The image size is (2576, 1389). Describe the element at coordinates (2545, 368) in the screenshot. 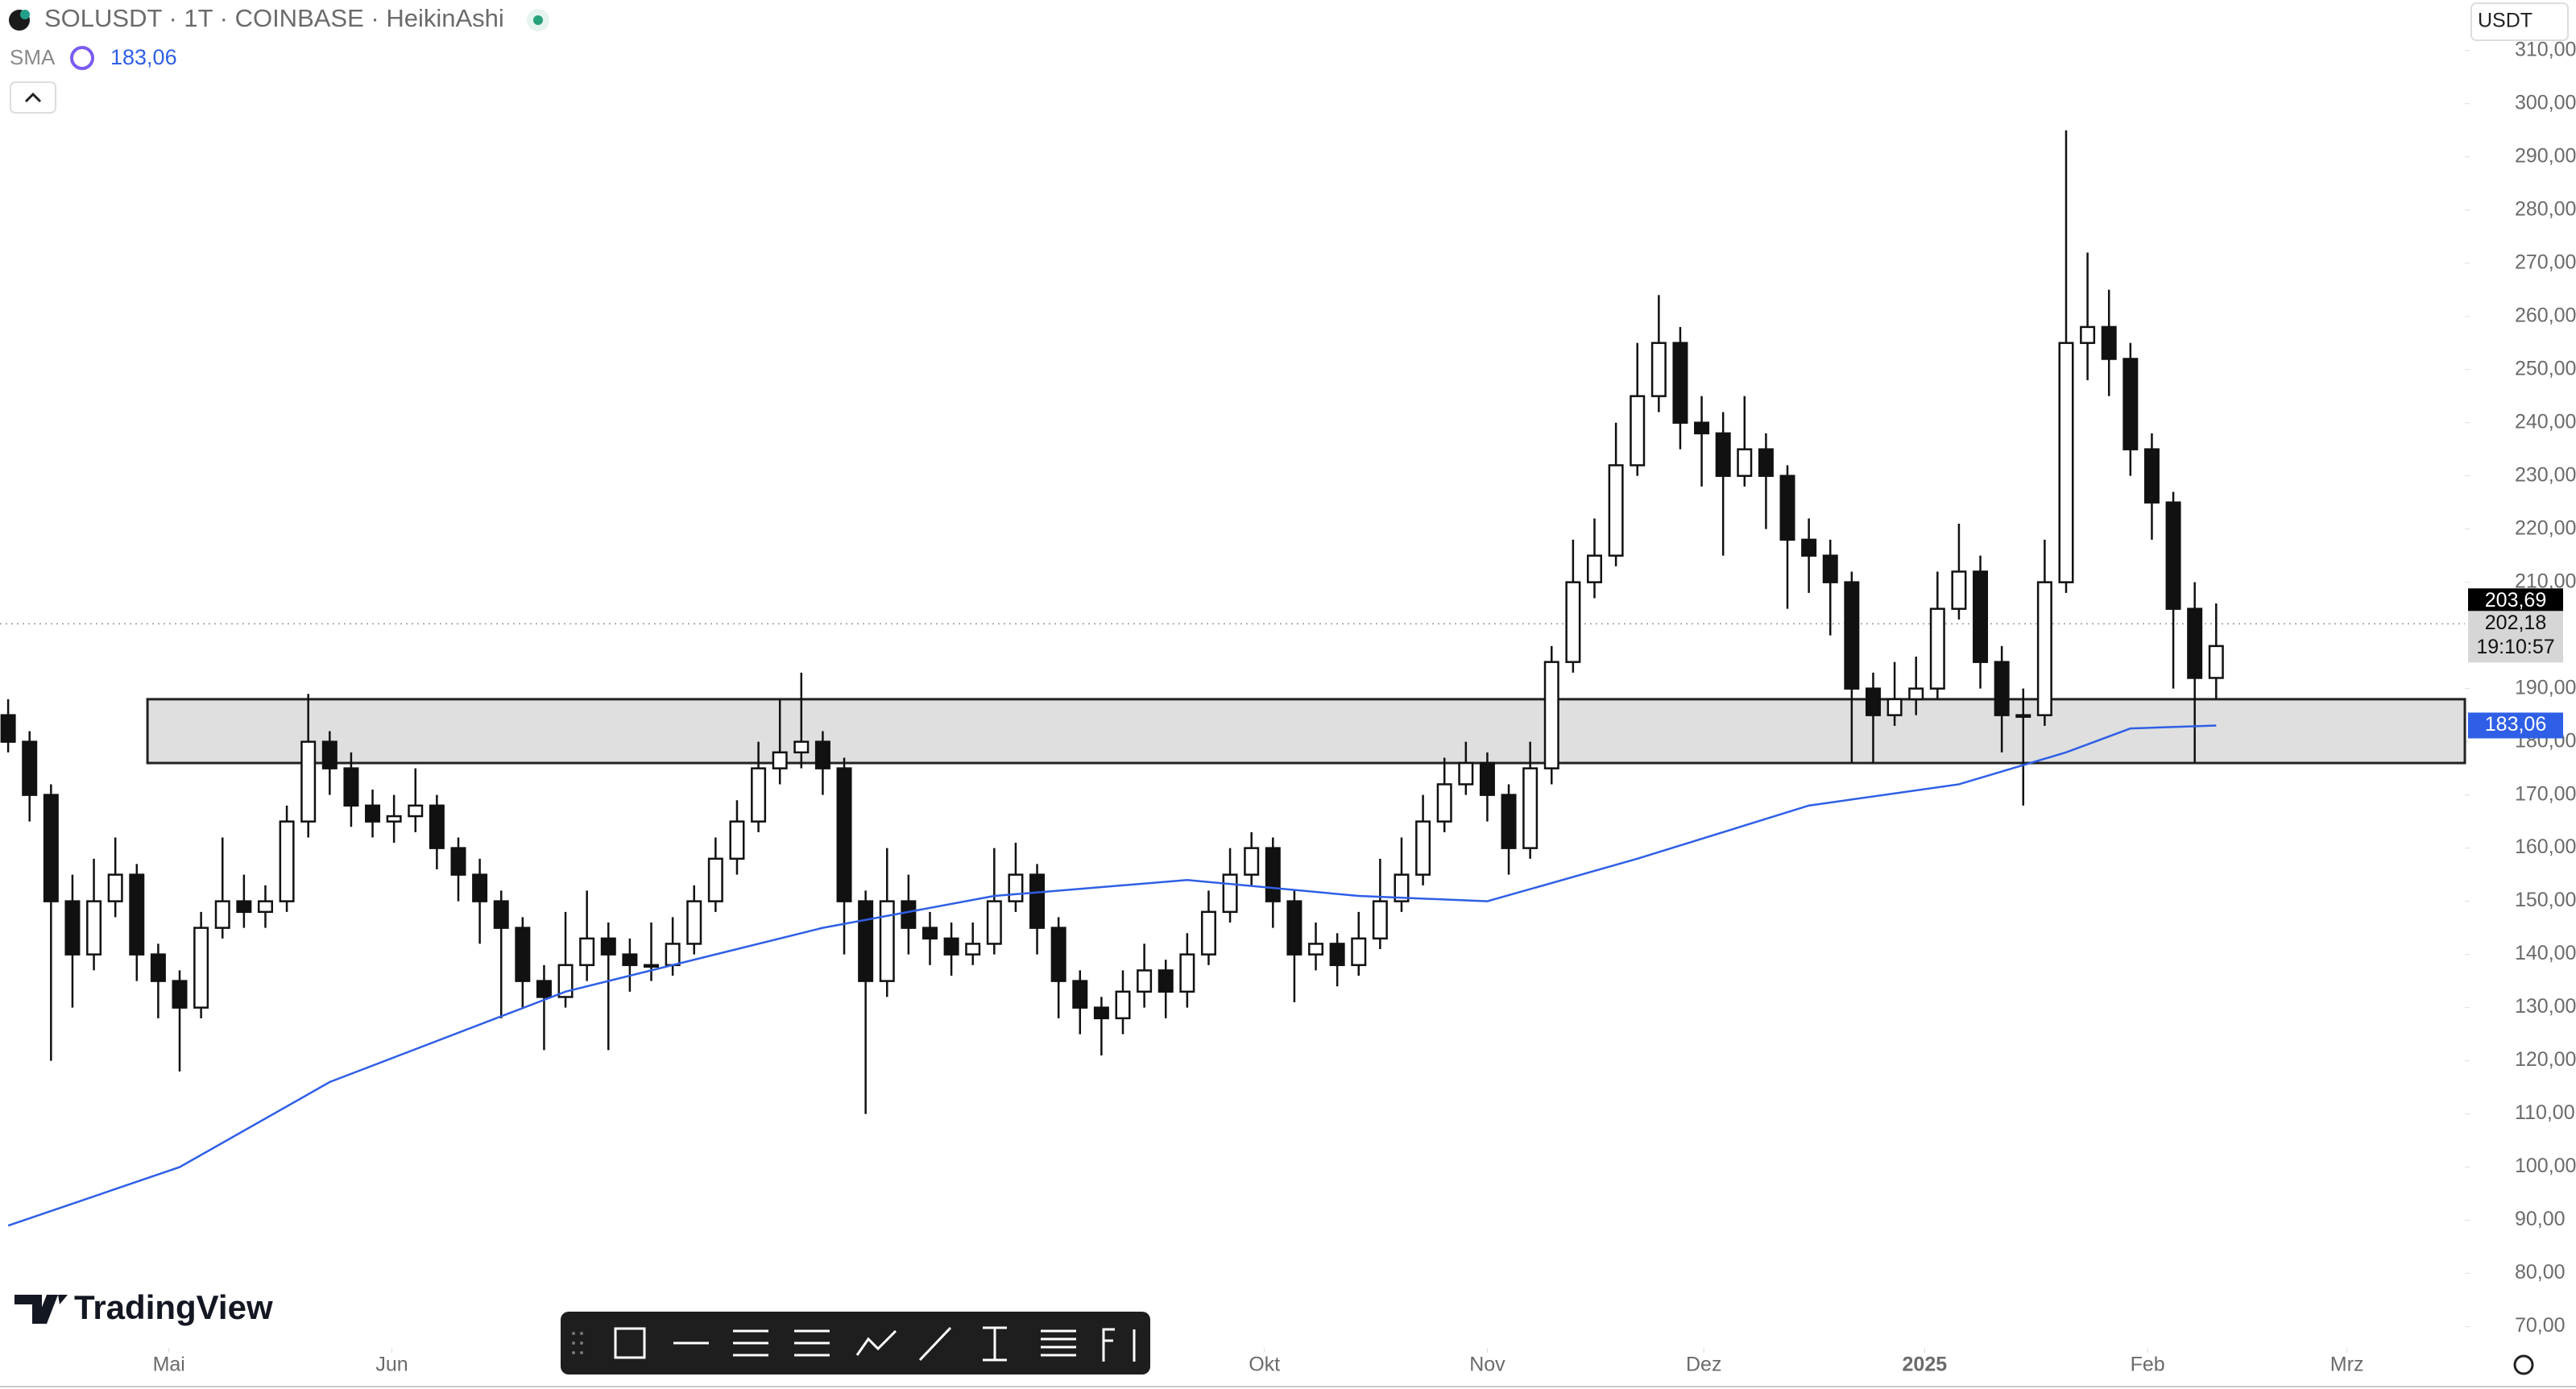

I see `y-tick-label: 250,00` at that location.